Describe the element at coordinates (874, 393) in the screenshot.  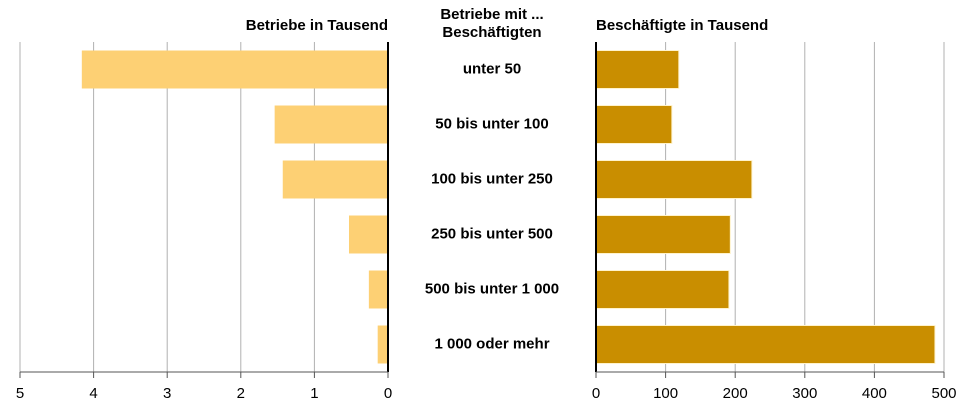
I see `x-tick-label: 400` at that location.